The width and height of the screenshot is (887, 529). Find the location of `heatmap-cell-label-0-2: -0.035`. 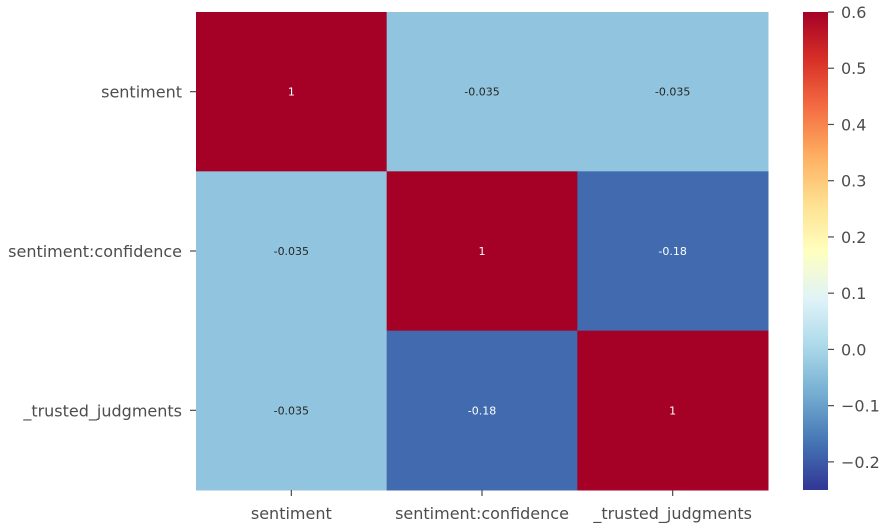

heatmap-cell-label-0-2: -0.035 is located at coordinates (672, 92).